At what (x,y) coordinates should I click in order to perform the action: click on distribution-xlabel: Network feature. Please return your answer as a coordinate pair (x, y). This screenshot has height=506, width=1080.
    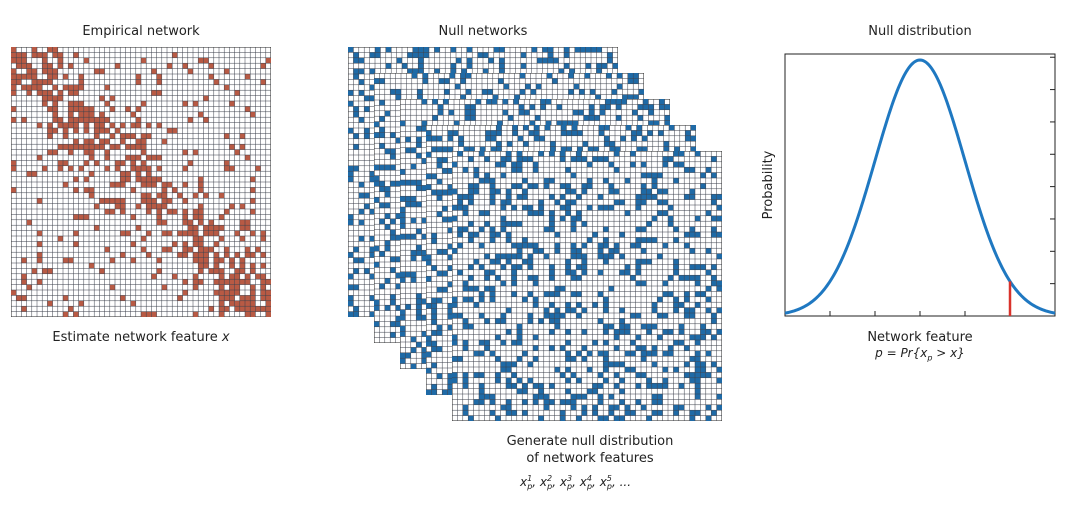
    Looking at the image, I should click on (920, 337).